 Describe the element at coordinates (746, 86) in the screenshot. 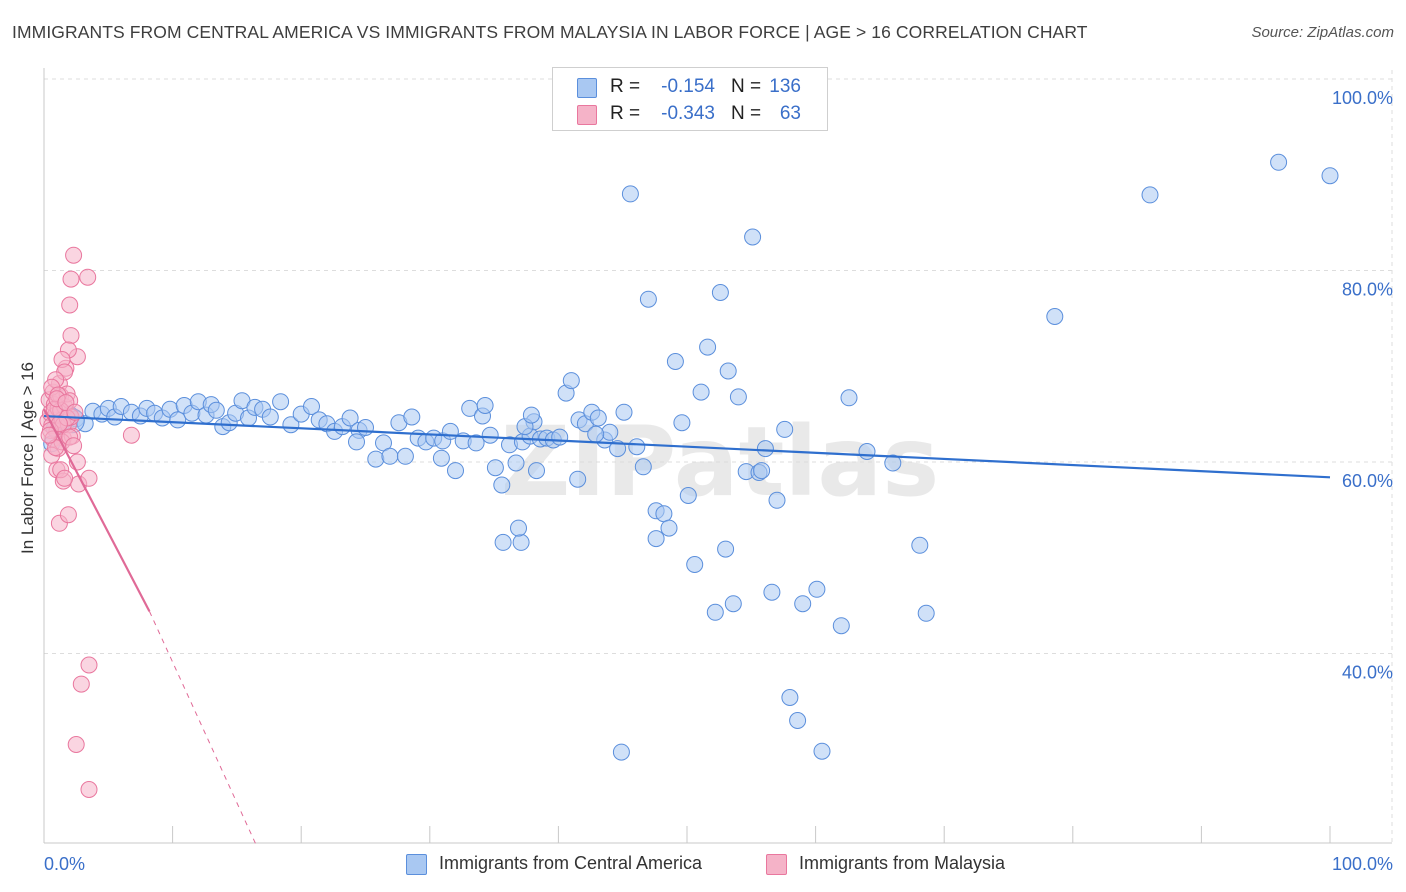

I see `n-label: N =` at that location.